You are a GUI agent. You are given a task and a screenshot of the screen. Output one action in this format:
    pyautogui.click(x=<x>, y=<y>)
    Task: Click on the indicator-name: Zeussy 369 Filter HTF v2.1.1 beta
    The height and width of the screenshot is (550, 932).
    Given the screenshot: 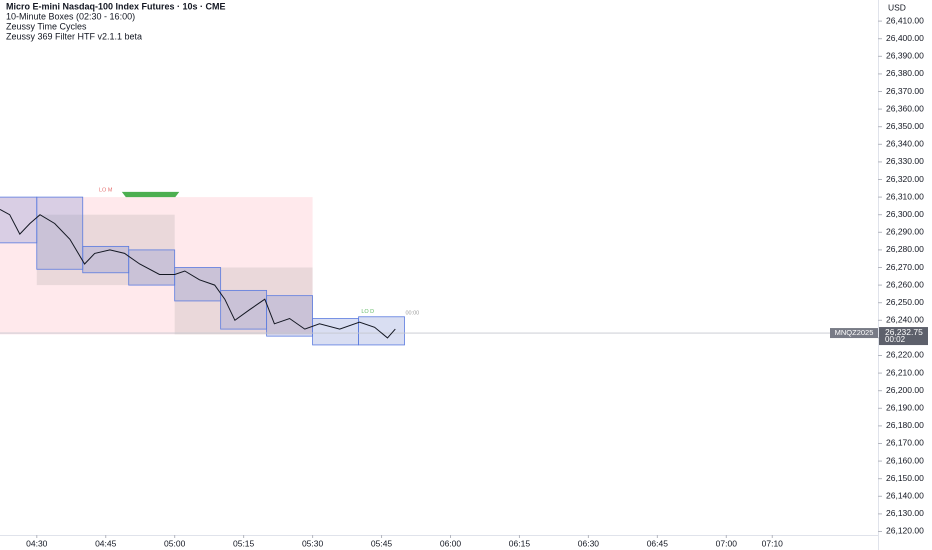 What is the action you would take?
    pyautogui.click(x=74, y=36)
    